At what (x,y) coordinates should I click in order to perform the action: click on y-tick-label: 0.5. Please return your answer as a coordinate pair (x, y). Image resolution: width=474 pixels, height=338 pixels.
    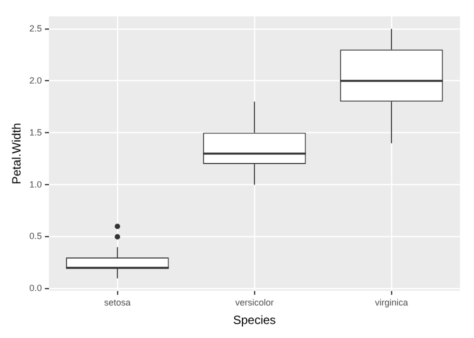
    Looking at the image, I should click on (35, 236).